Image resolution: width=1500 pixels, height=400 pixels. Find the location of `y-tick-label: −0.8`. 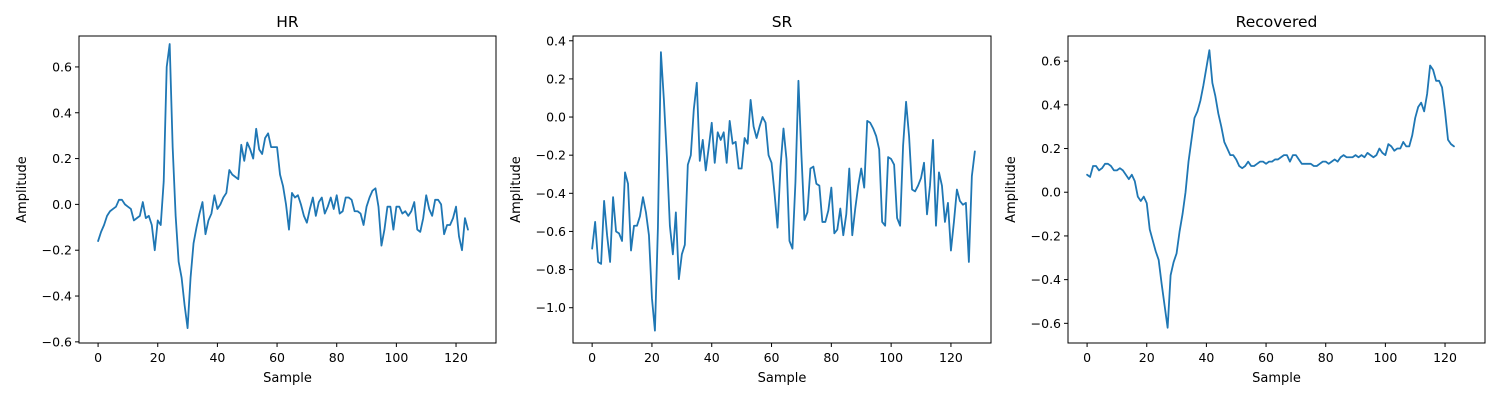

y-tick-label: −0.8 is located at coordinates (551, 269).